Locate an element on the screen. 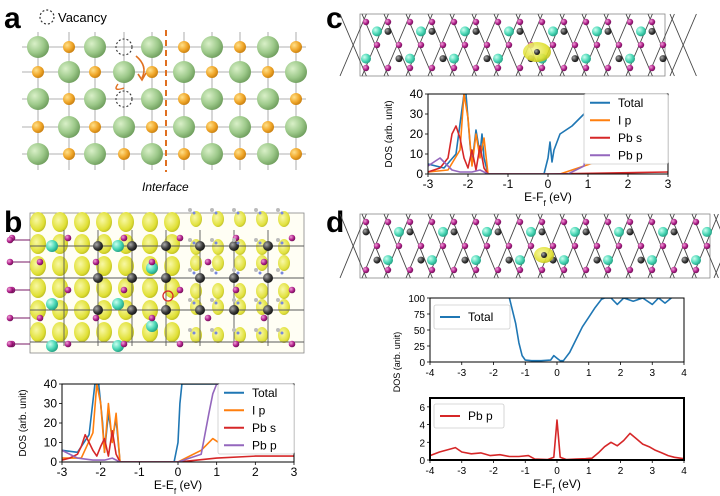 This screenshot has height=496, width=720. y-tick-label: 25 is located at coordinates (420, 347).